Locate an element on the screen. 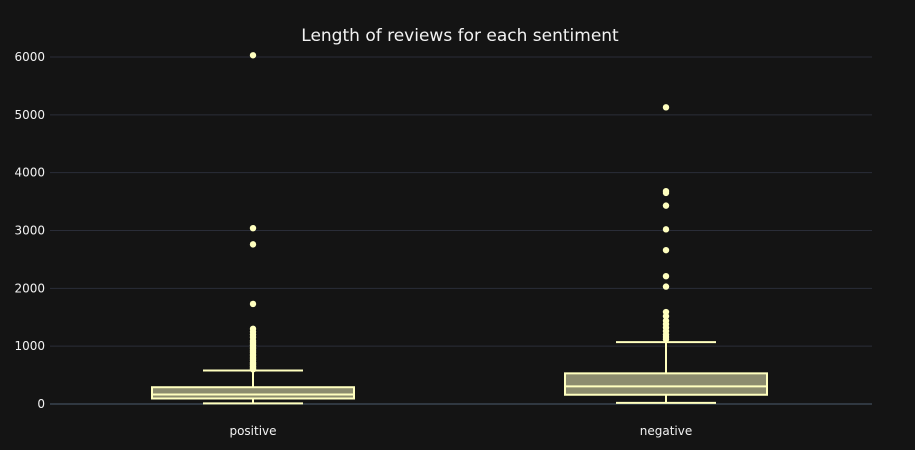 This screenshot has height=450, width=915. y-tick-label: 2000 is located at coordinates (29, 288).